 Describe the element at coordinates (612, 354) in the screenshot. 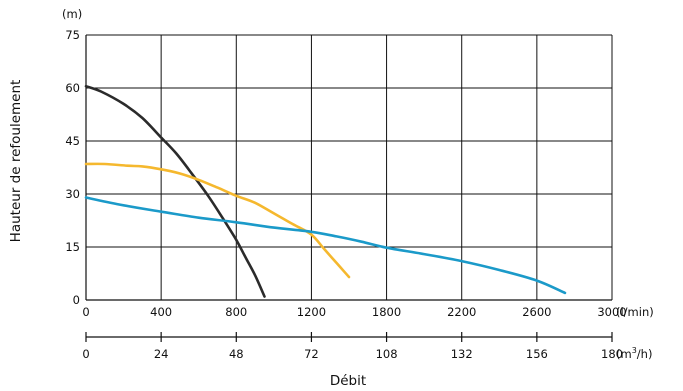

I see `secondary-x-tick-label: 180` at that location.